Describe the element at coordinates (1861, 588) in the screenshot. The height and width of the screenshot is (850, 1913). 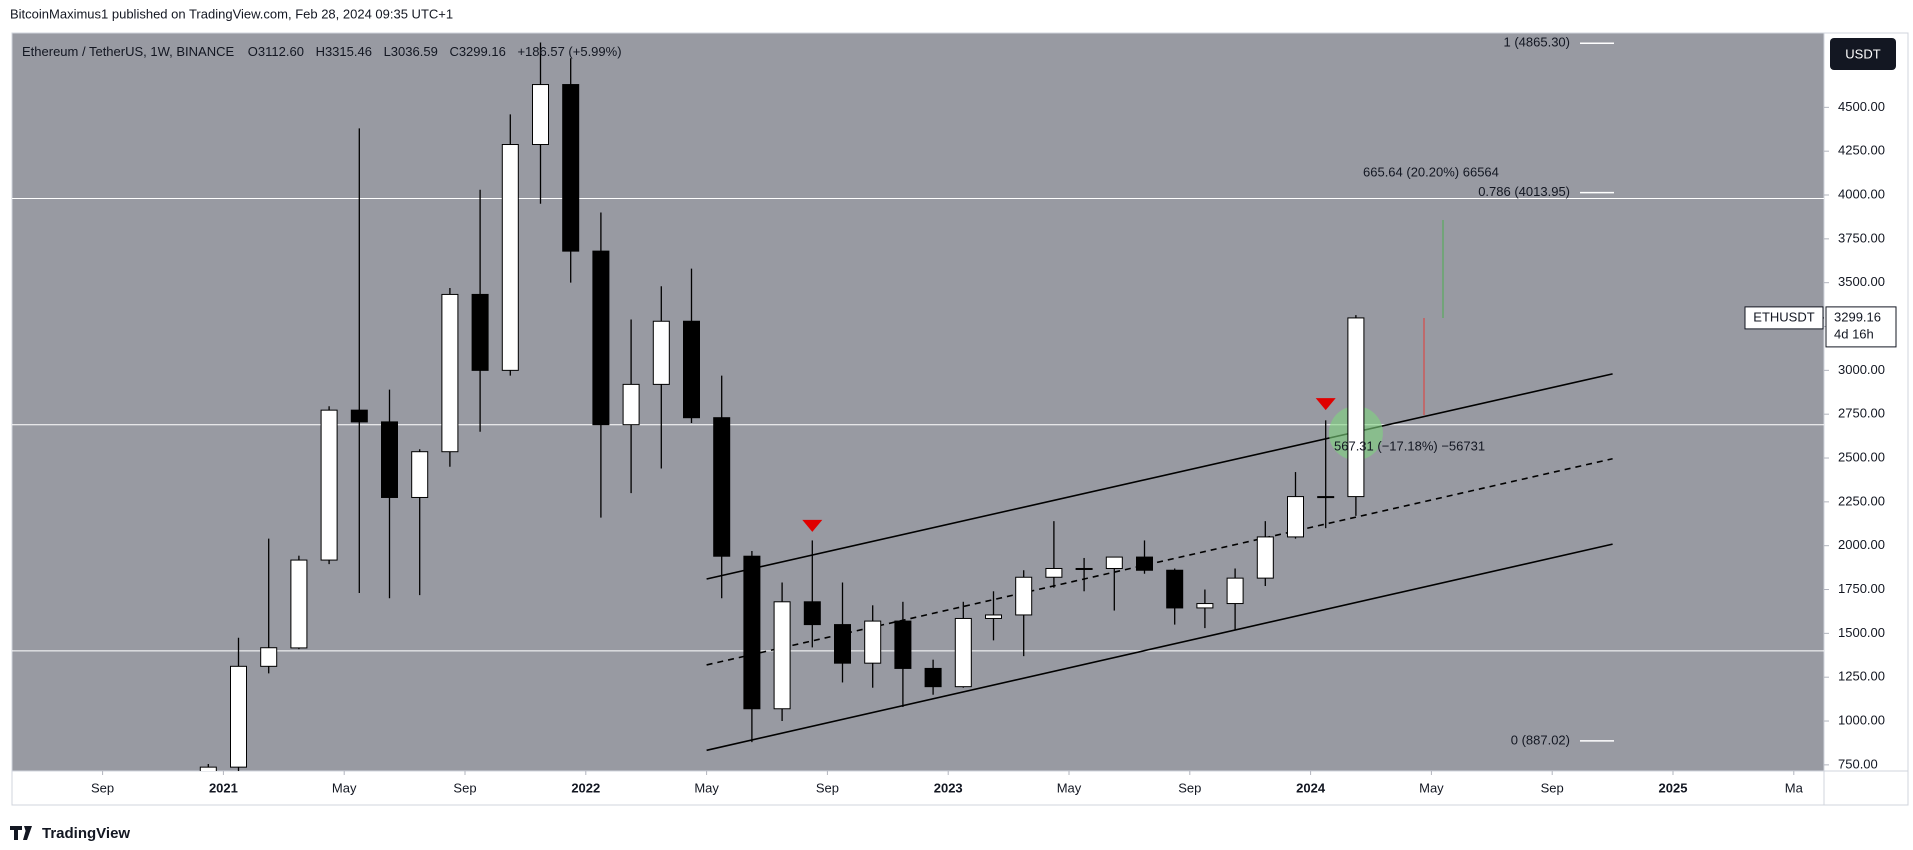
I see `y-tick-label: 1750.00` at that location.